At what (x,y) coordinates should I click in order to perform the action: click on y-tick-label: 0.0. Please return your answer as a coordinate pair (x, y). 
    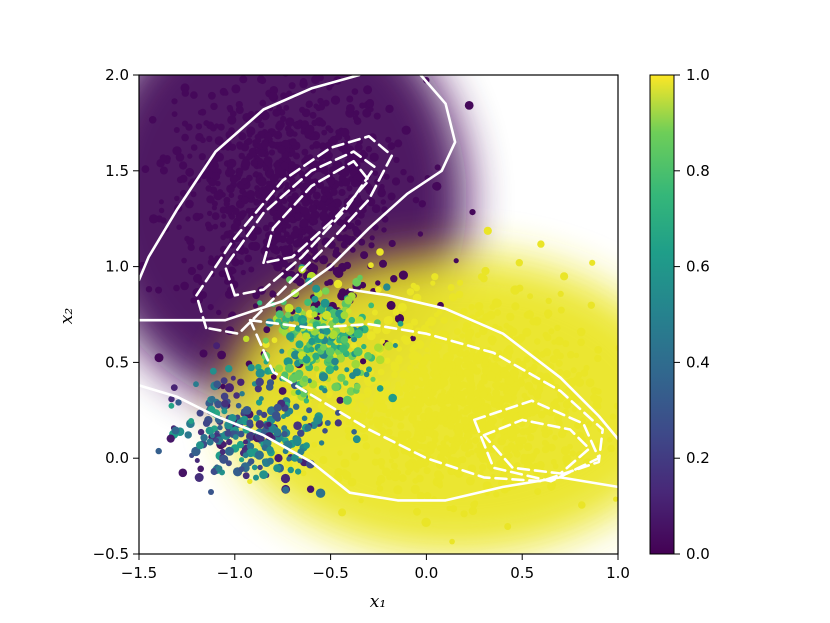
    Looking at the image, I should click on (117, 458).